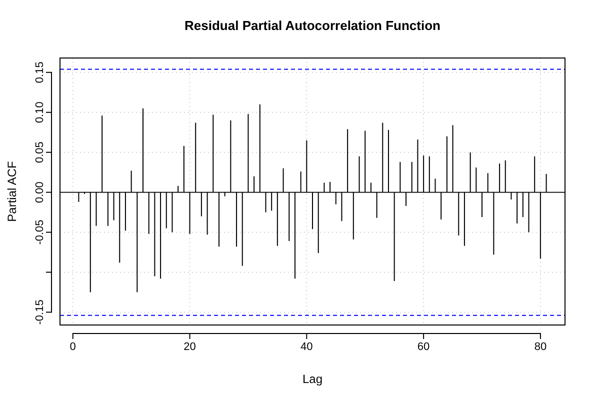 The image size is (600, 400). I want to click on y-axis-title: Partial ACF, so click(12, 191).